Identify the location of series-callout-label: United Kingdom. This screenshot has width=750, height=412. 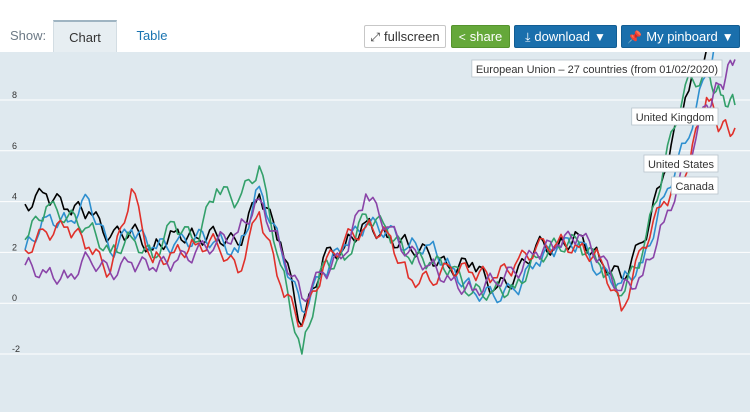
(675, 116).